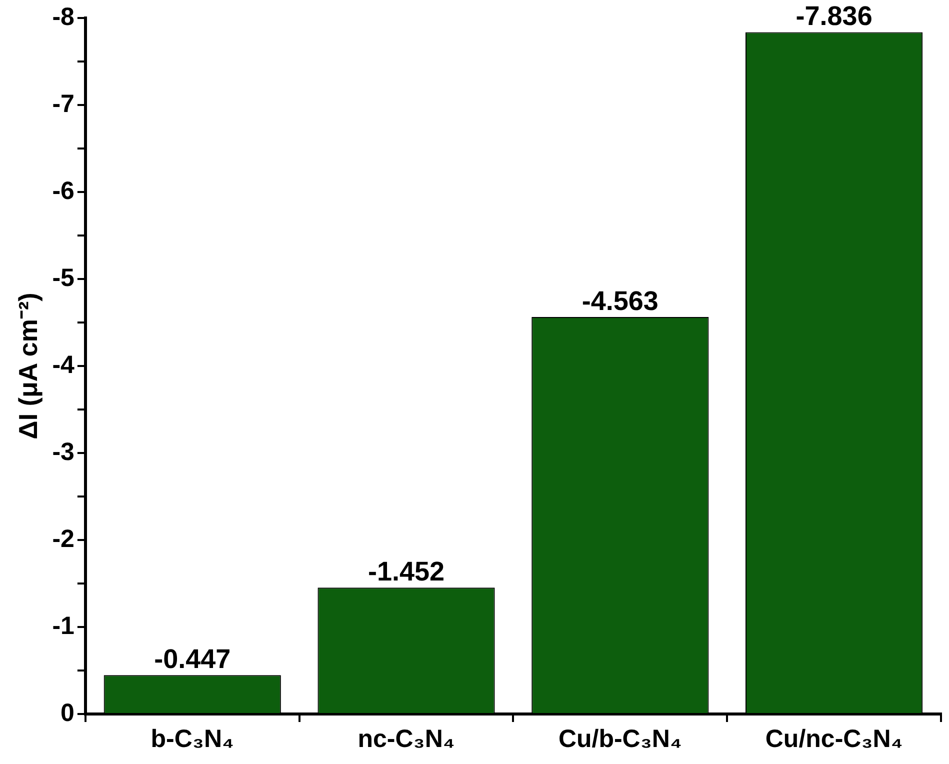  Describe the element at coordinates (63, 16) in the screenshot. I see `y-tick-label: -8` at that location.